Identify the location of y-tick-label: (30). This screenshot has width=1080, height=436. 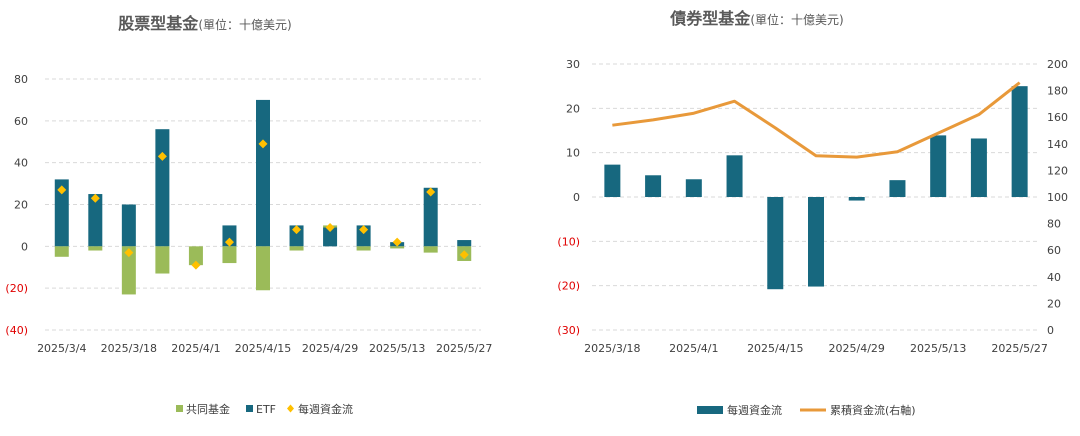
(568, 330).